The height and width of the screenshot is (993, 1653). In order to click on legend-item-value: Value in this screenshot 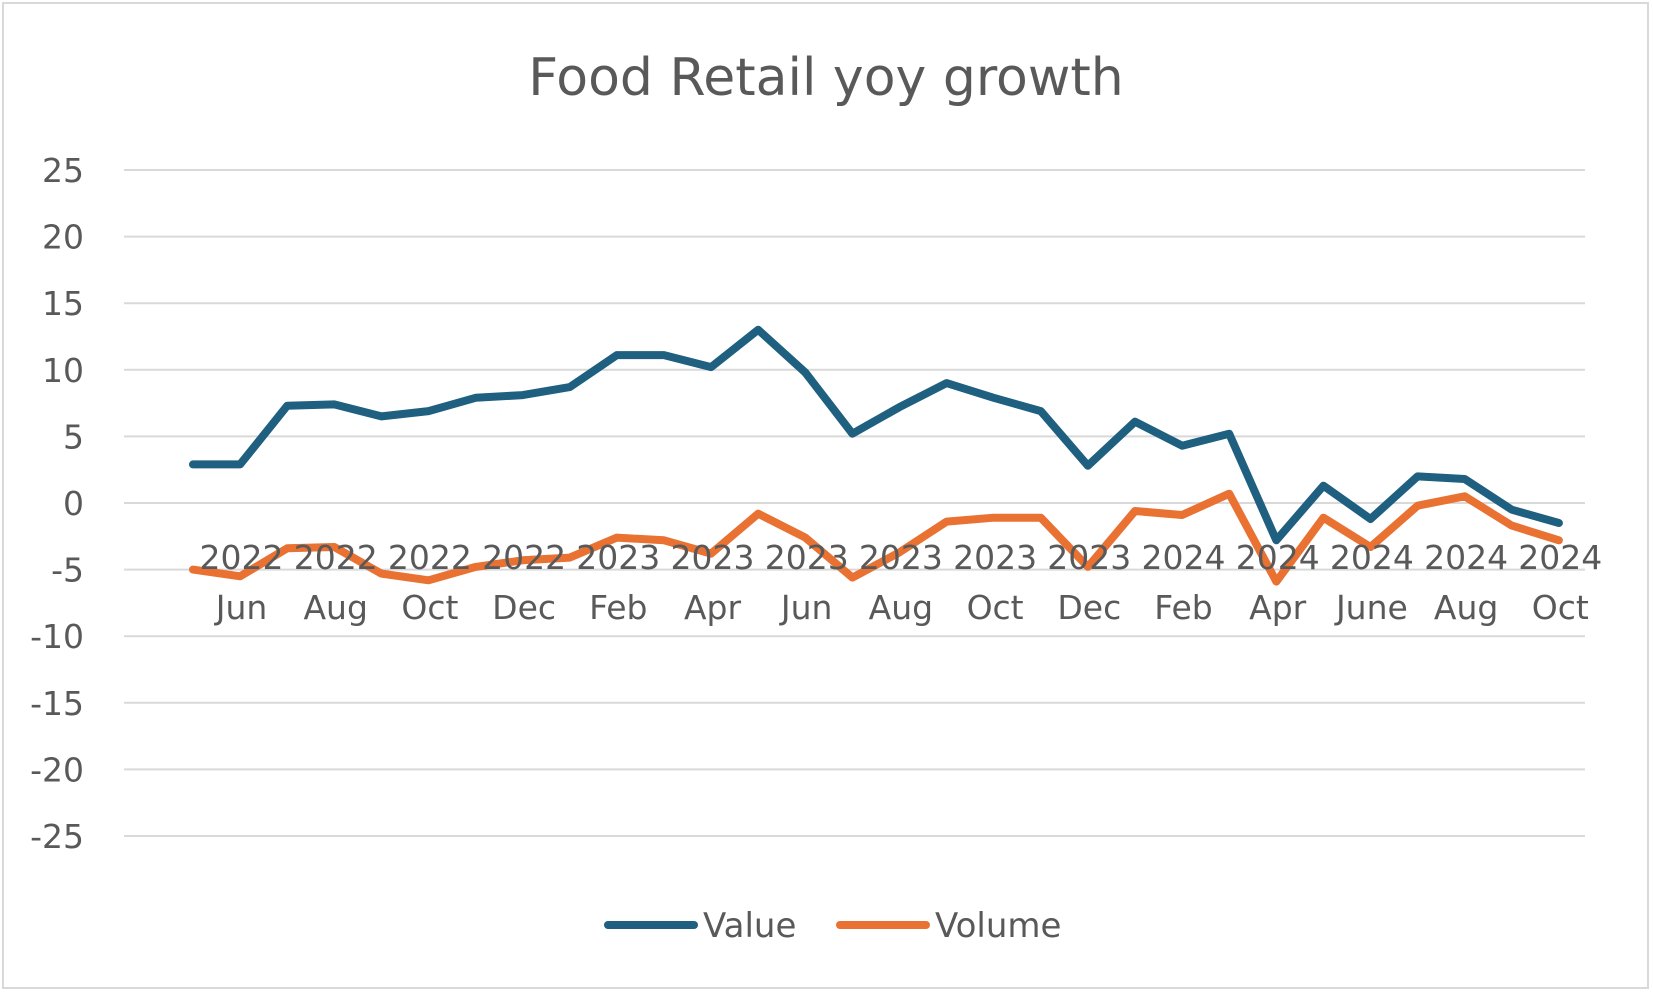, I will do `click(700, 926)`.